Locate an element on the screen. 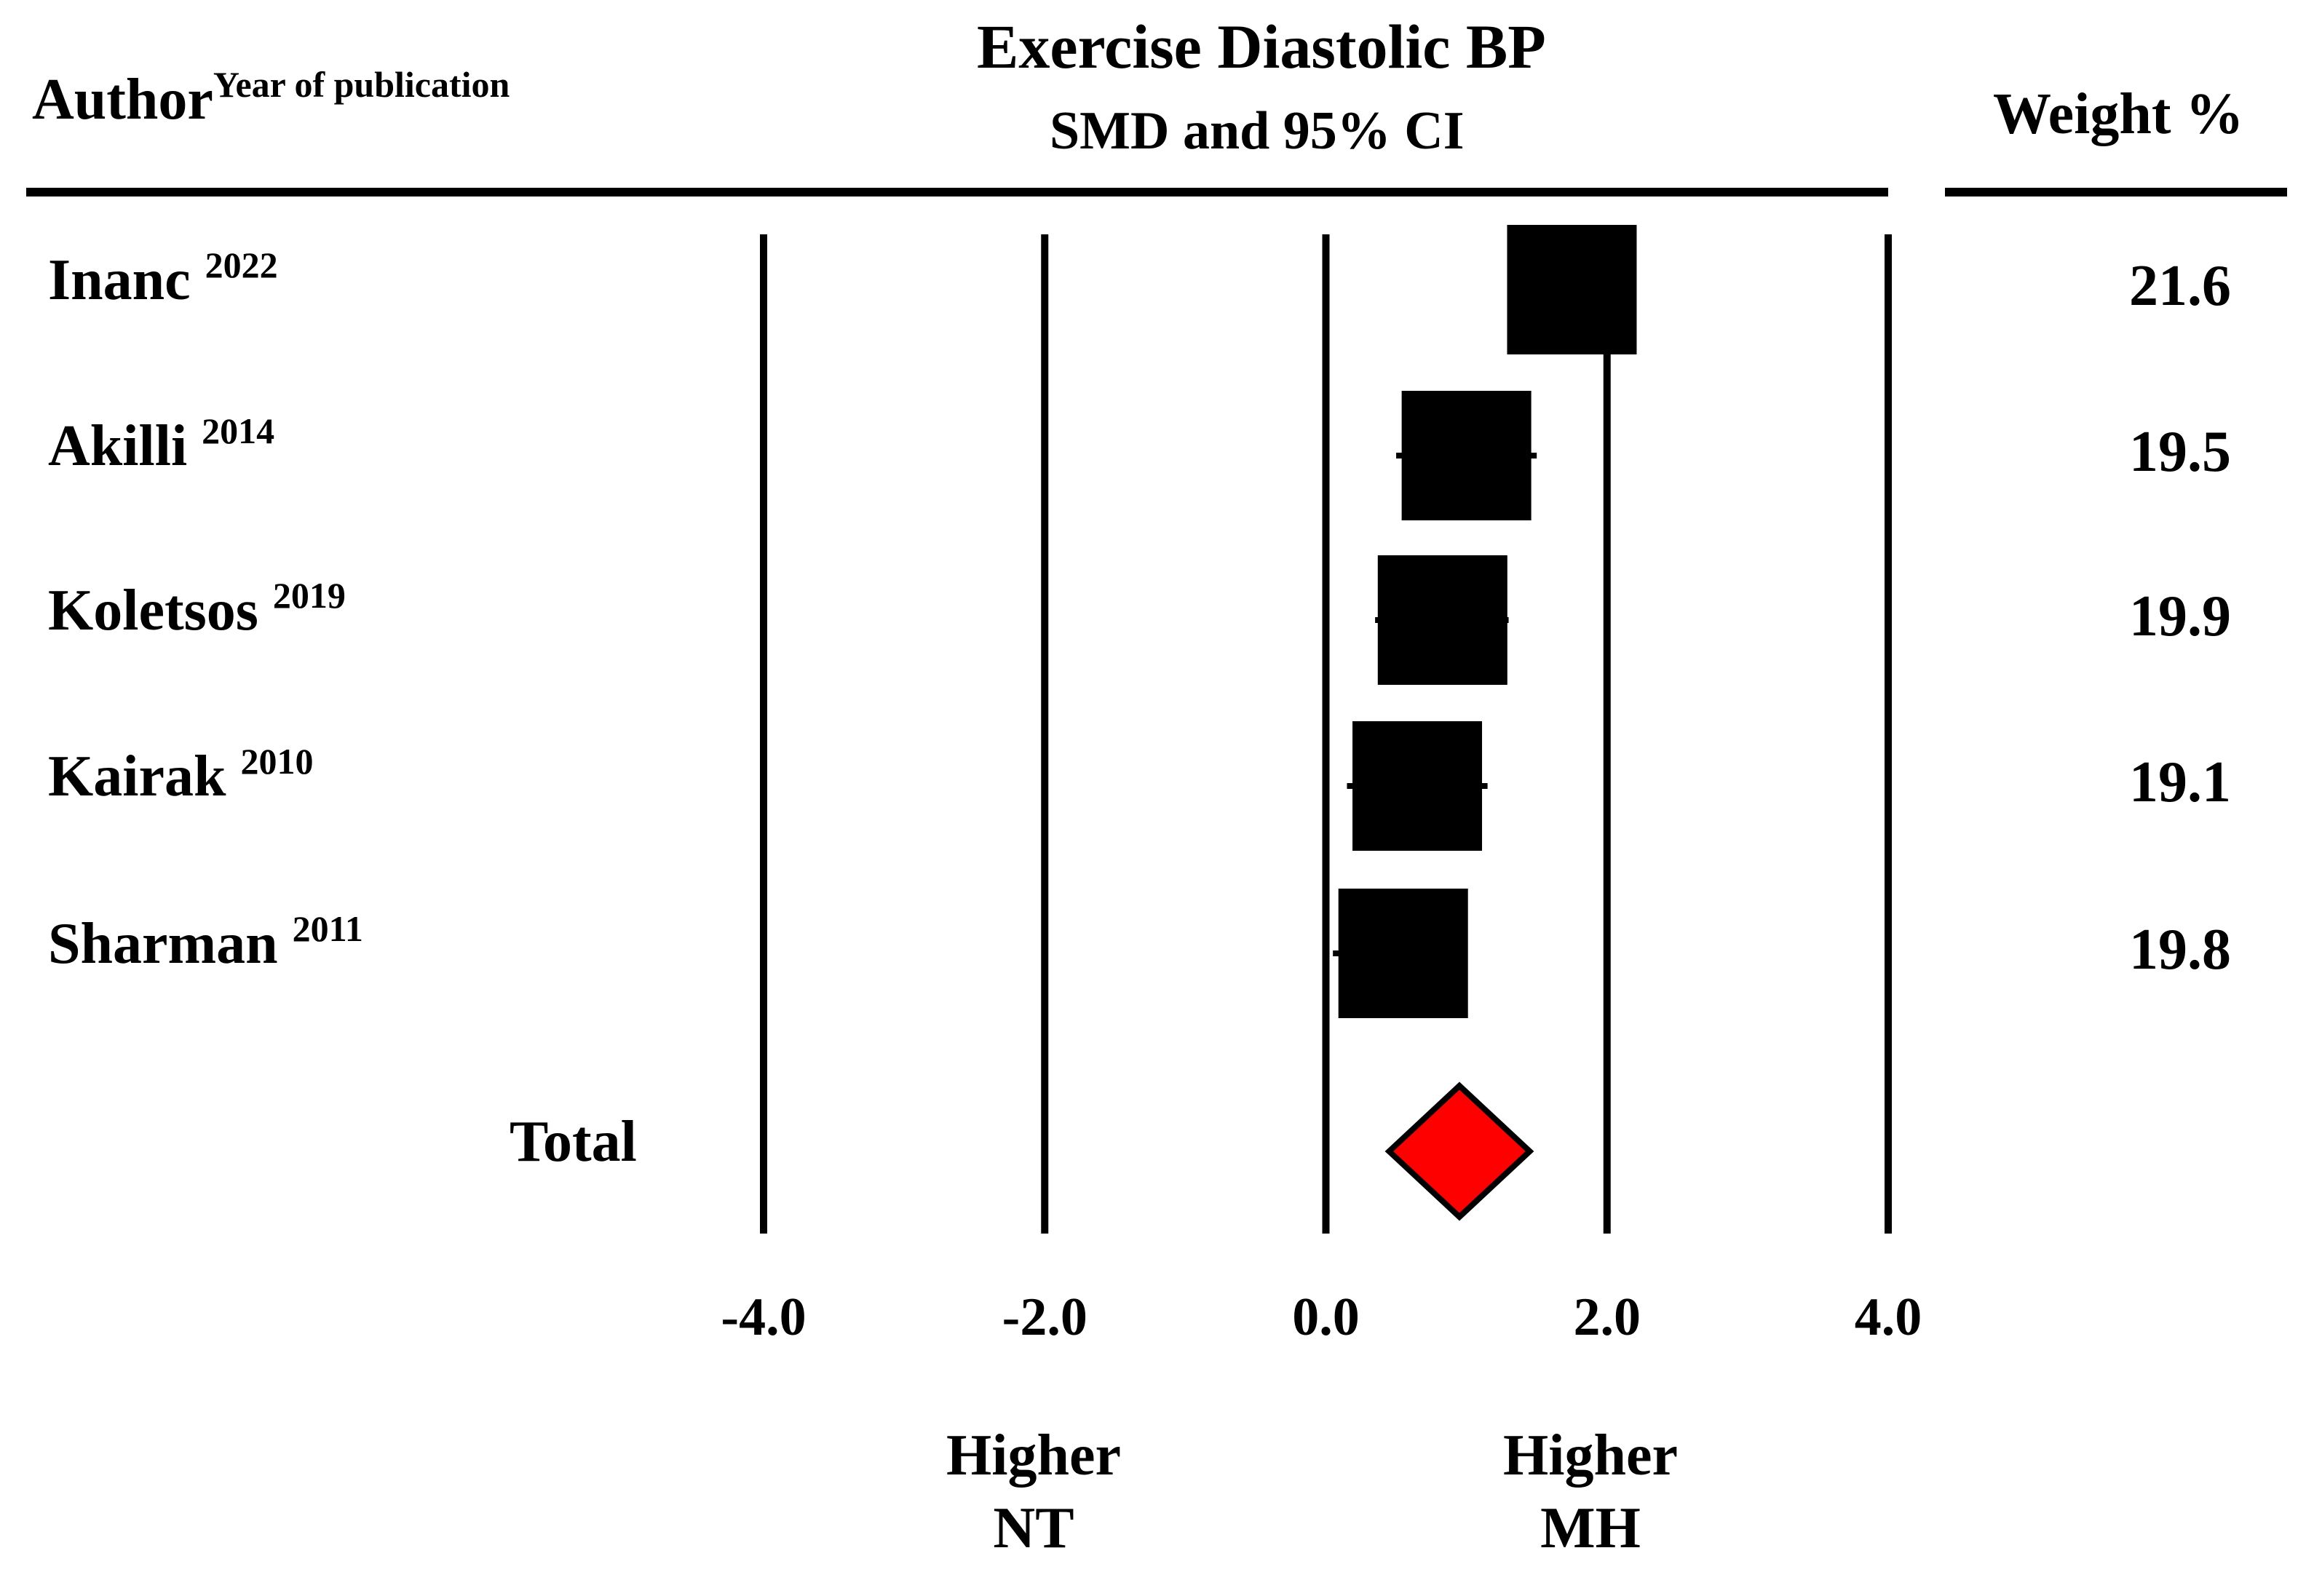 This screenshot has height=1596, width=2306. study-weight: 19.9 is located at coordinates (2180, 616).